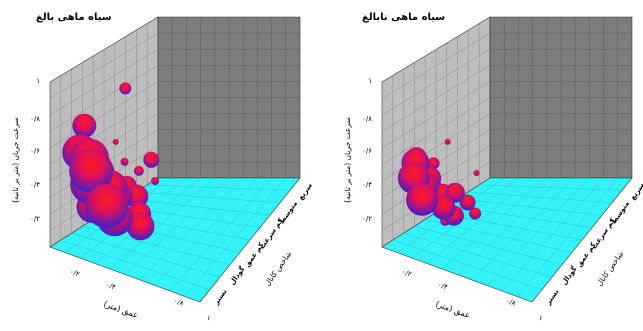 The width and height of the screenshot is (643, 331). What do you see at coordinates (403, 17) in the screenshot?
I see `chart-title: سیاه ماهی نابالغ` at bounding box center [403, 17].